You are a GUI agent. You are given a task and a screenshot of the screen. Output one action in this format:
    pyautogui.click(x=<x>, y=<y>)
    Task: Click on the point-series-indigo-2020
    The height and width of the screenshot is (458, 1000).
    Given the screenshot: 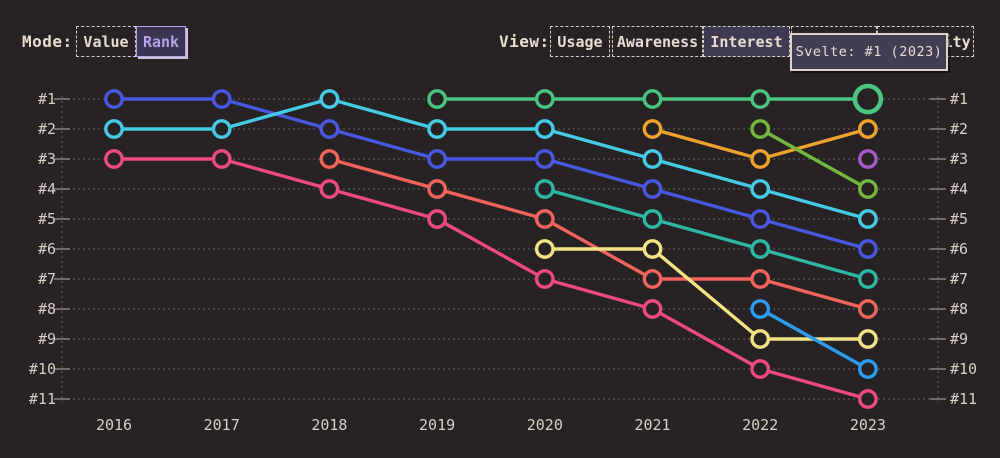 What is the action you would take?
    pyautogui.click(x=544, y=159)
    